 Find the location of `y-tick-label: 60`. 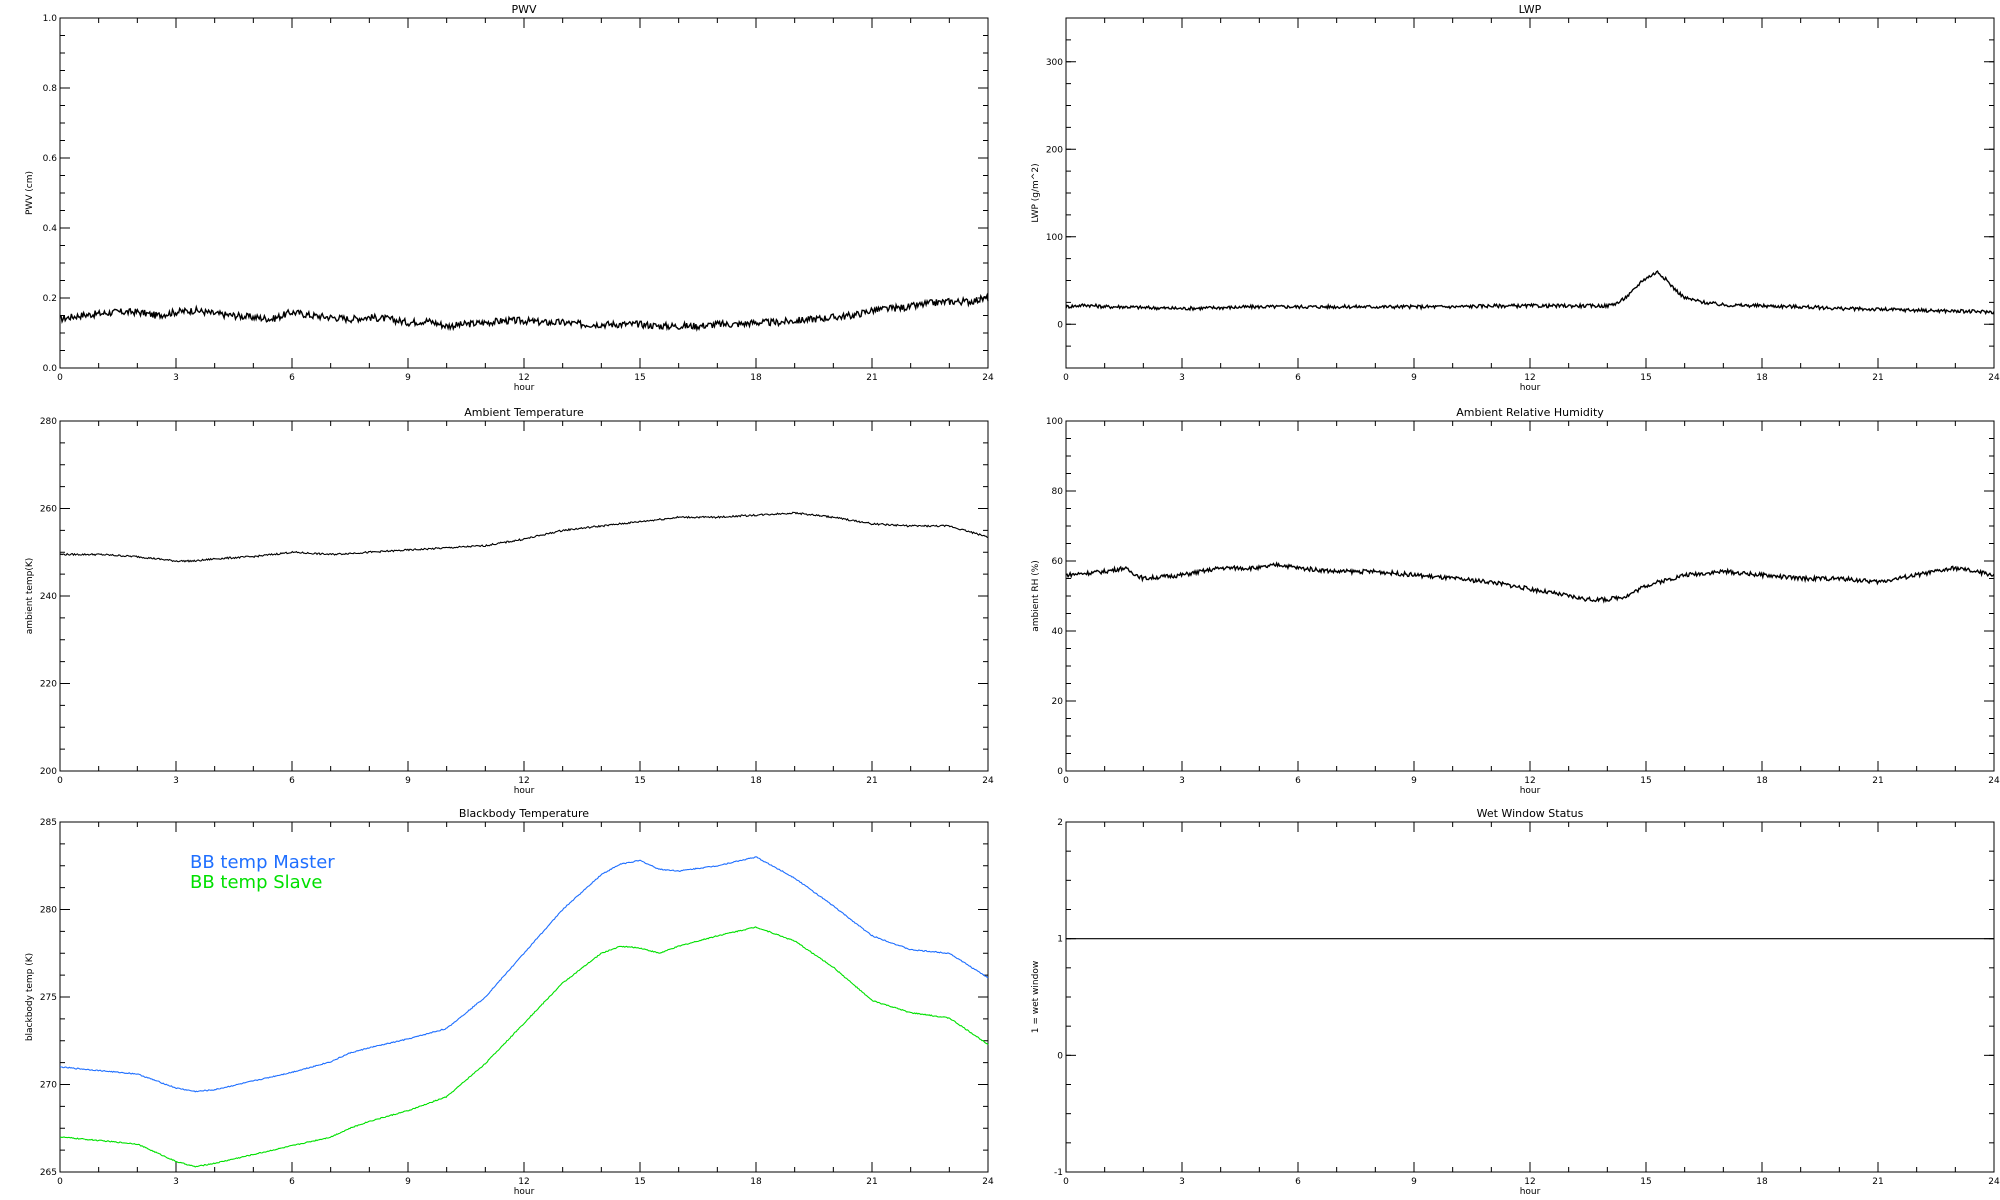

y-tick-label: 60 is located at coordinates (1058, 562).